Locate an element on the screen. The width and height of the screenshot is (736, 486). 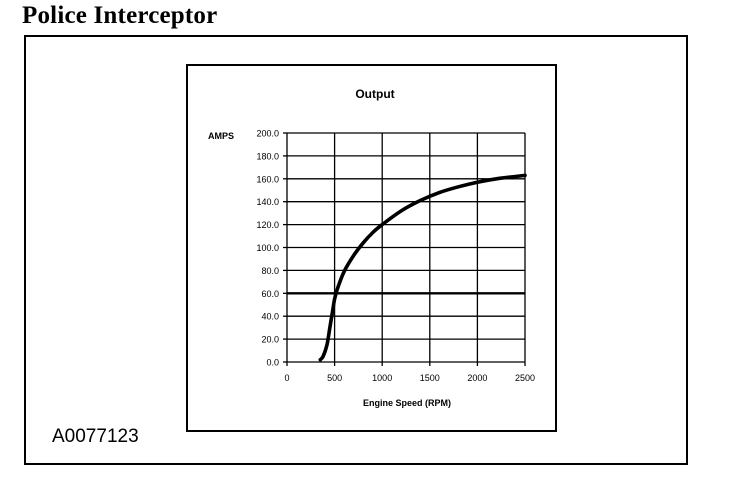
page-title: Police Interceptor is located at coordinates (120, 15).